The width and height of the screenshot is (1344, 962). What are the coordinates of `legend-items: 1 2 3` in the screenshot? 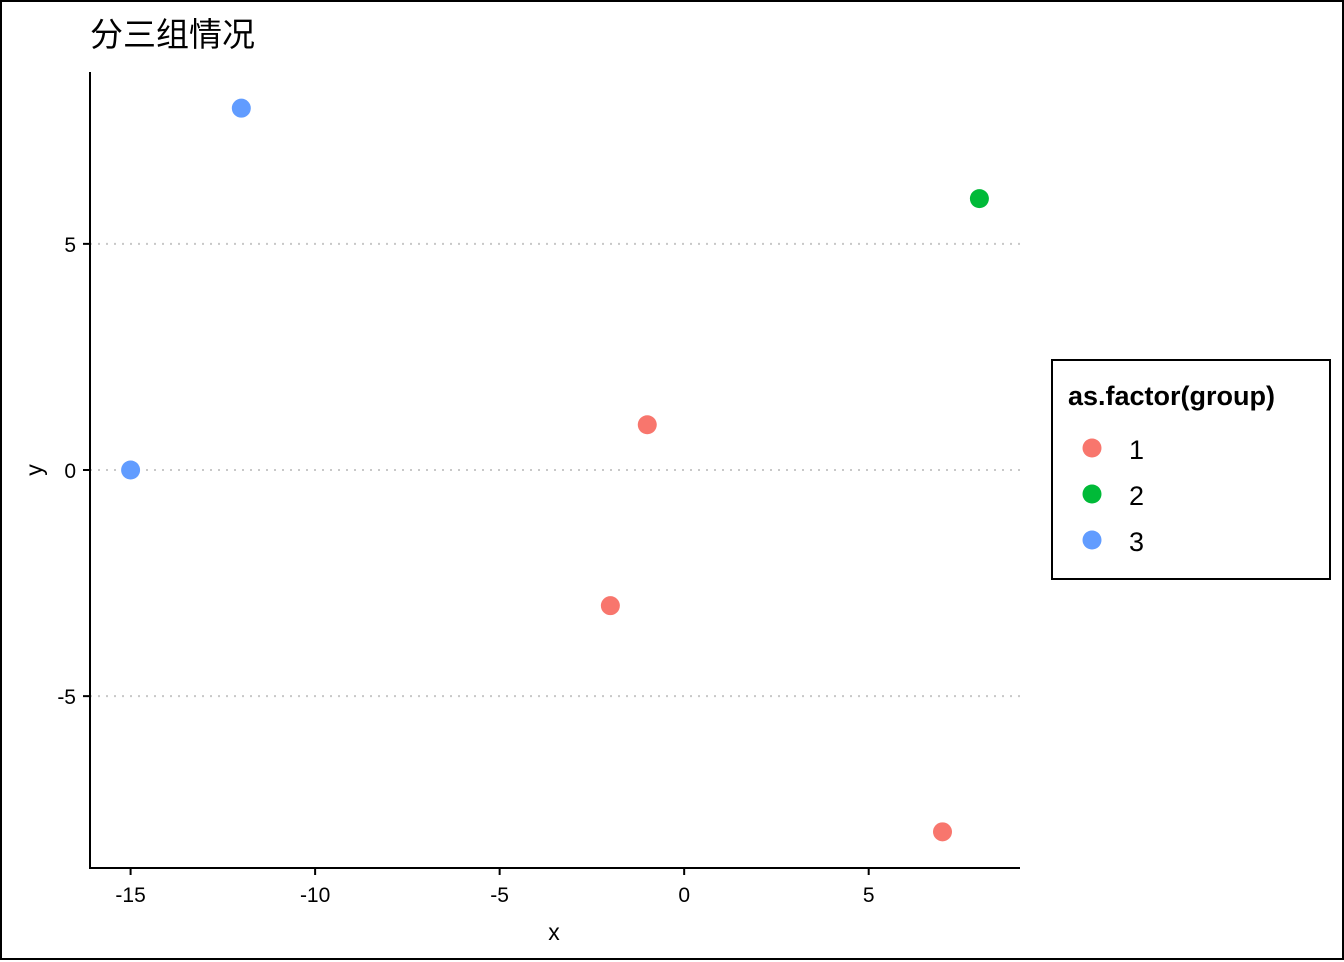 It's located at (1113, 496).